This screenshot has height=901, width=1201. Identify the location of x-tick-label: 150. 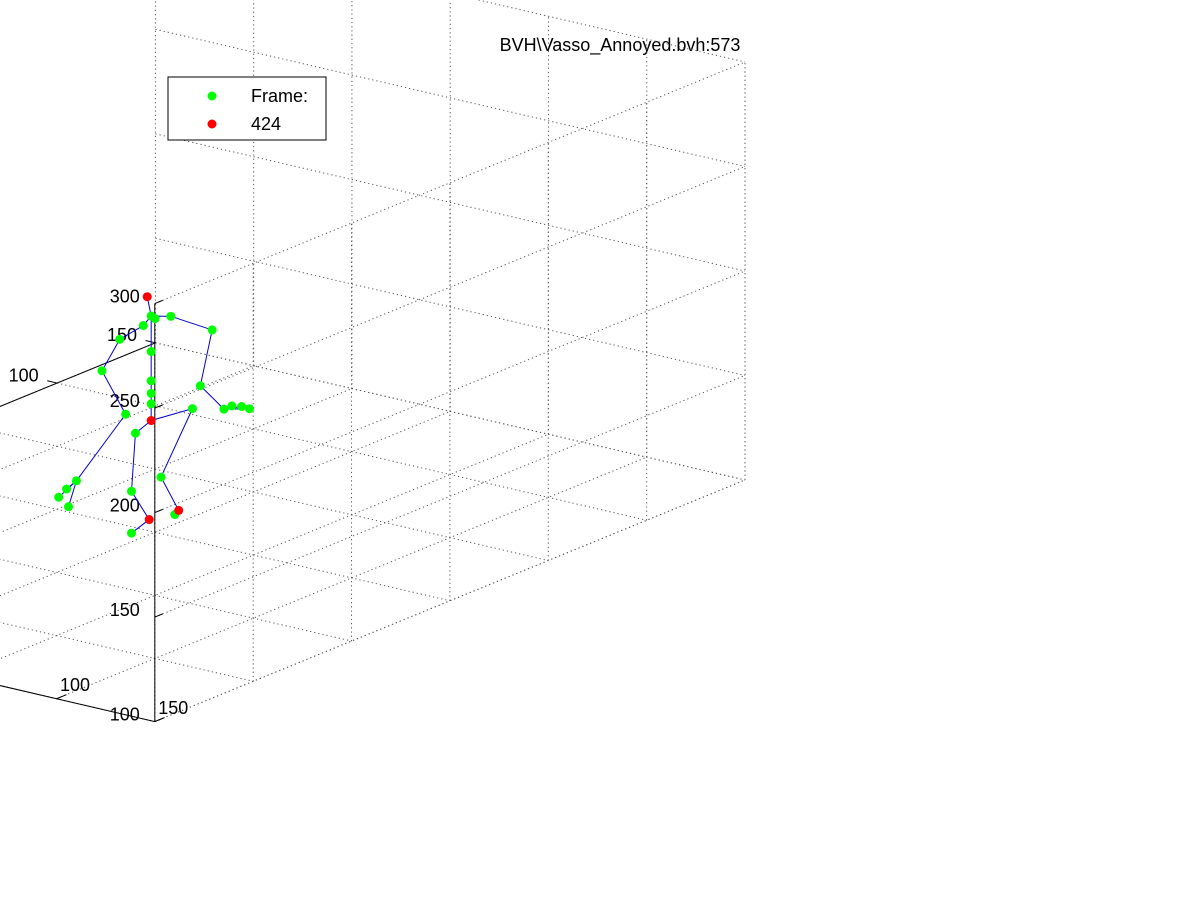
(122, 335).